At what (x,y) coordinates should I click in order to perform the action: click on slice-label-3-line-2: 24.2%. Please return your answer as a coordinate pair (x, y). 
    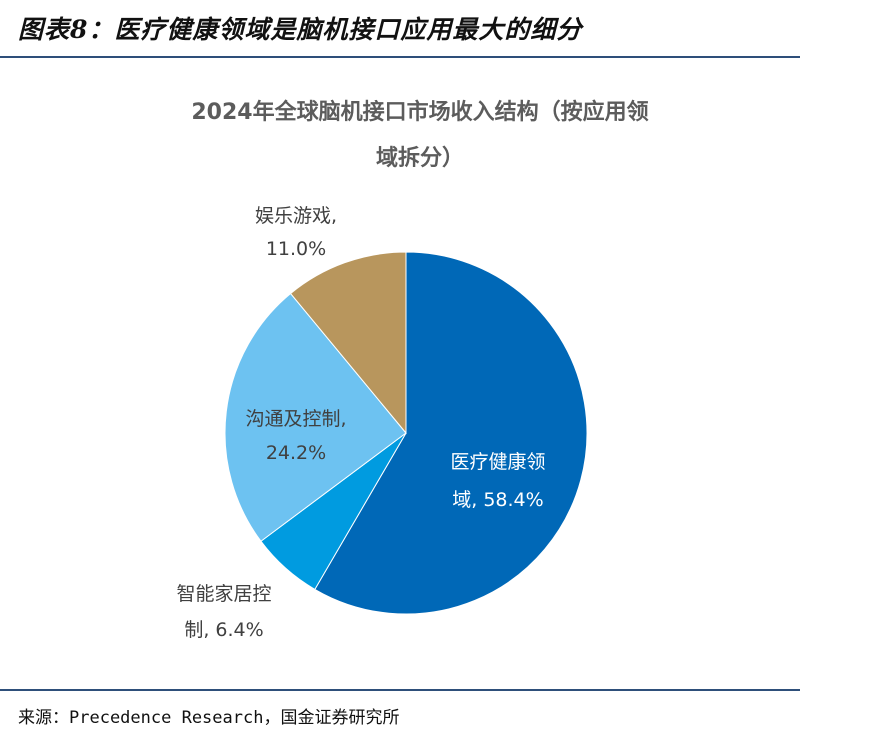
    Looking at the image, I should click on (296, 453).